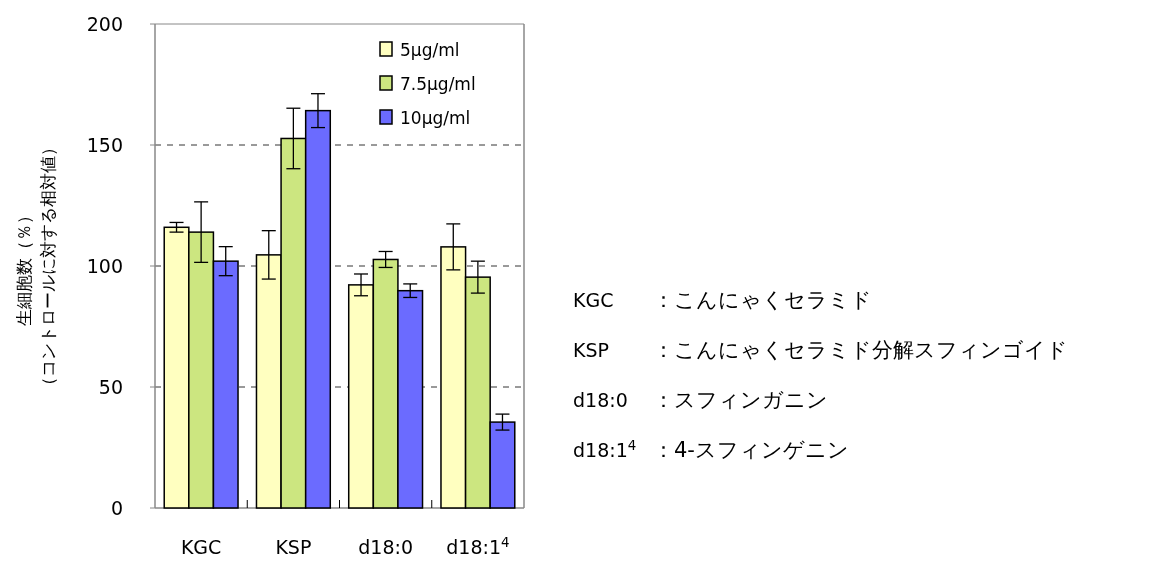 The image size is (1166, 568). I want to click on x-tick-label: KGC, so click(201, 547).